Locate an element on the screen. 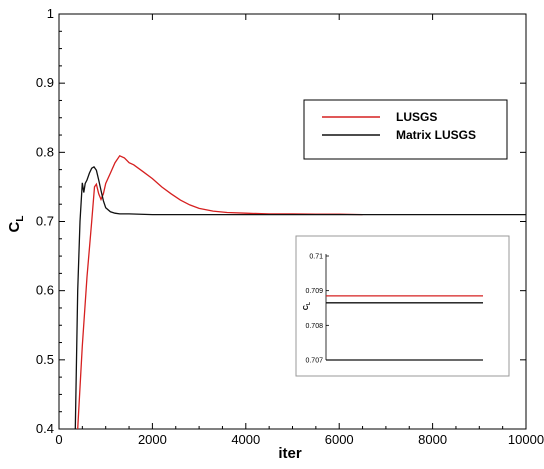 This screenshot has width=544, height=469. y-tick-label: 0.5 is located at coordinates (45, 359).